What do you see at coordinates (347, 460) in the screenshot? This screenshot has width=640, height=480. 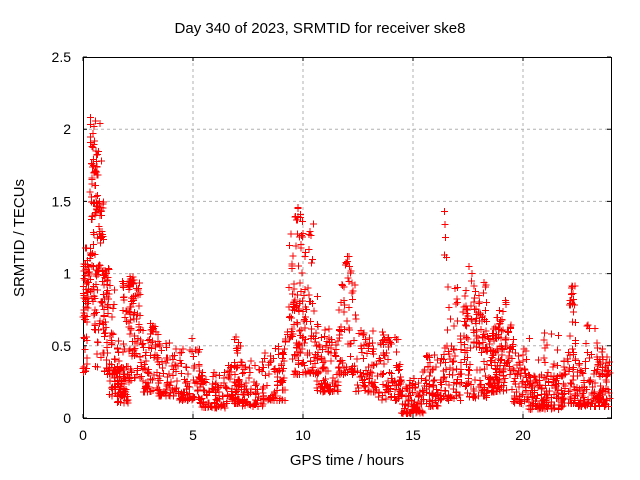 I see `x-axis-label: GPS time / hours` at bounding box center [347, 460].